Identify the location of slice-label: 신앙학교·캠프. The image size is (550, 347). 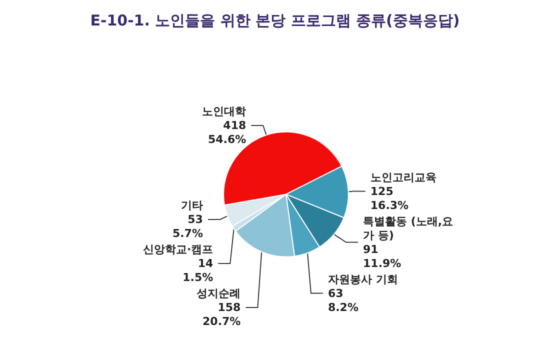
(178, 249).